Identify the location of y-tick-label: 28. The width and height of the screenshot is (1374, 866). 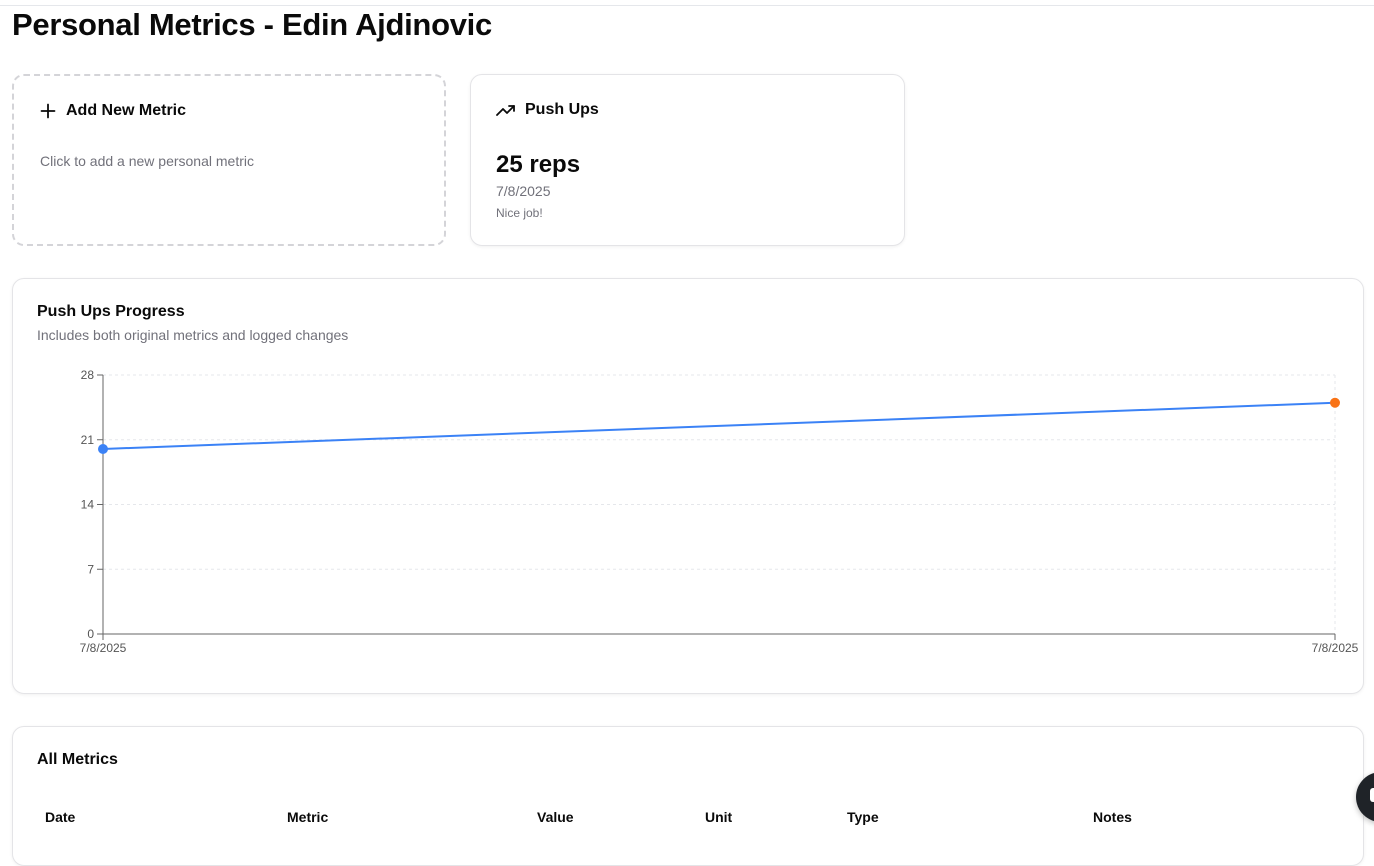
(88, 375).